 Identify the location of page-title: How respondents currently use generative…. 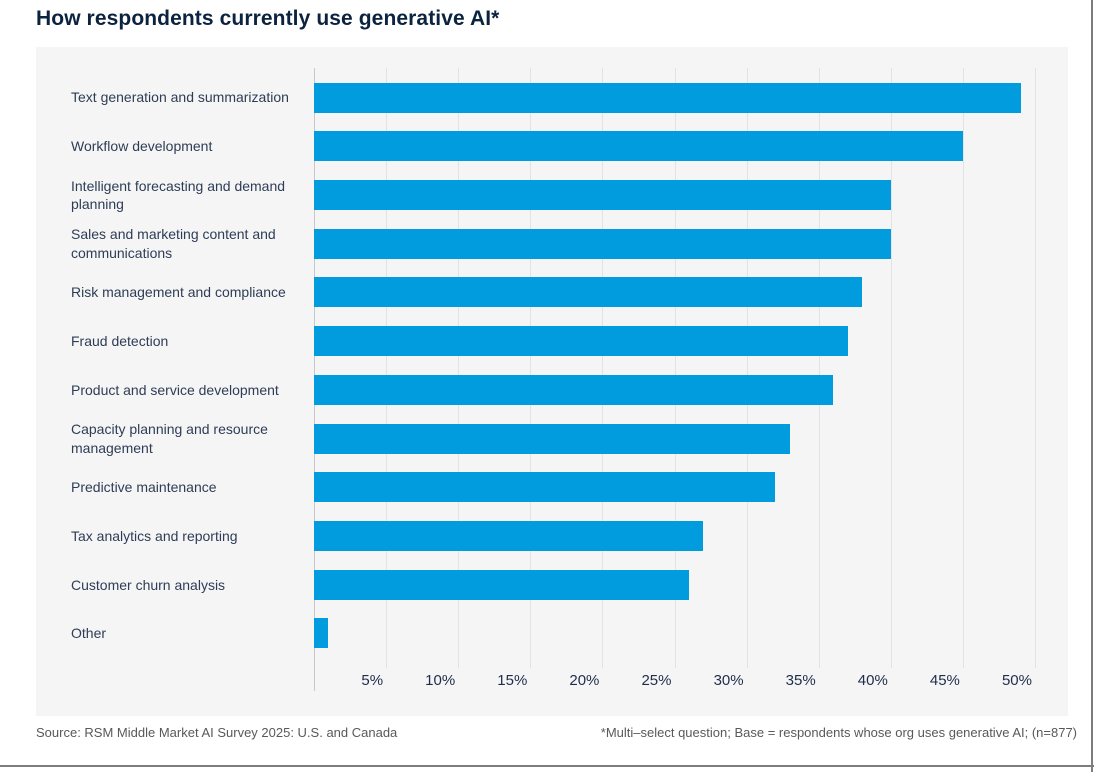
(268, 18).